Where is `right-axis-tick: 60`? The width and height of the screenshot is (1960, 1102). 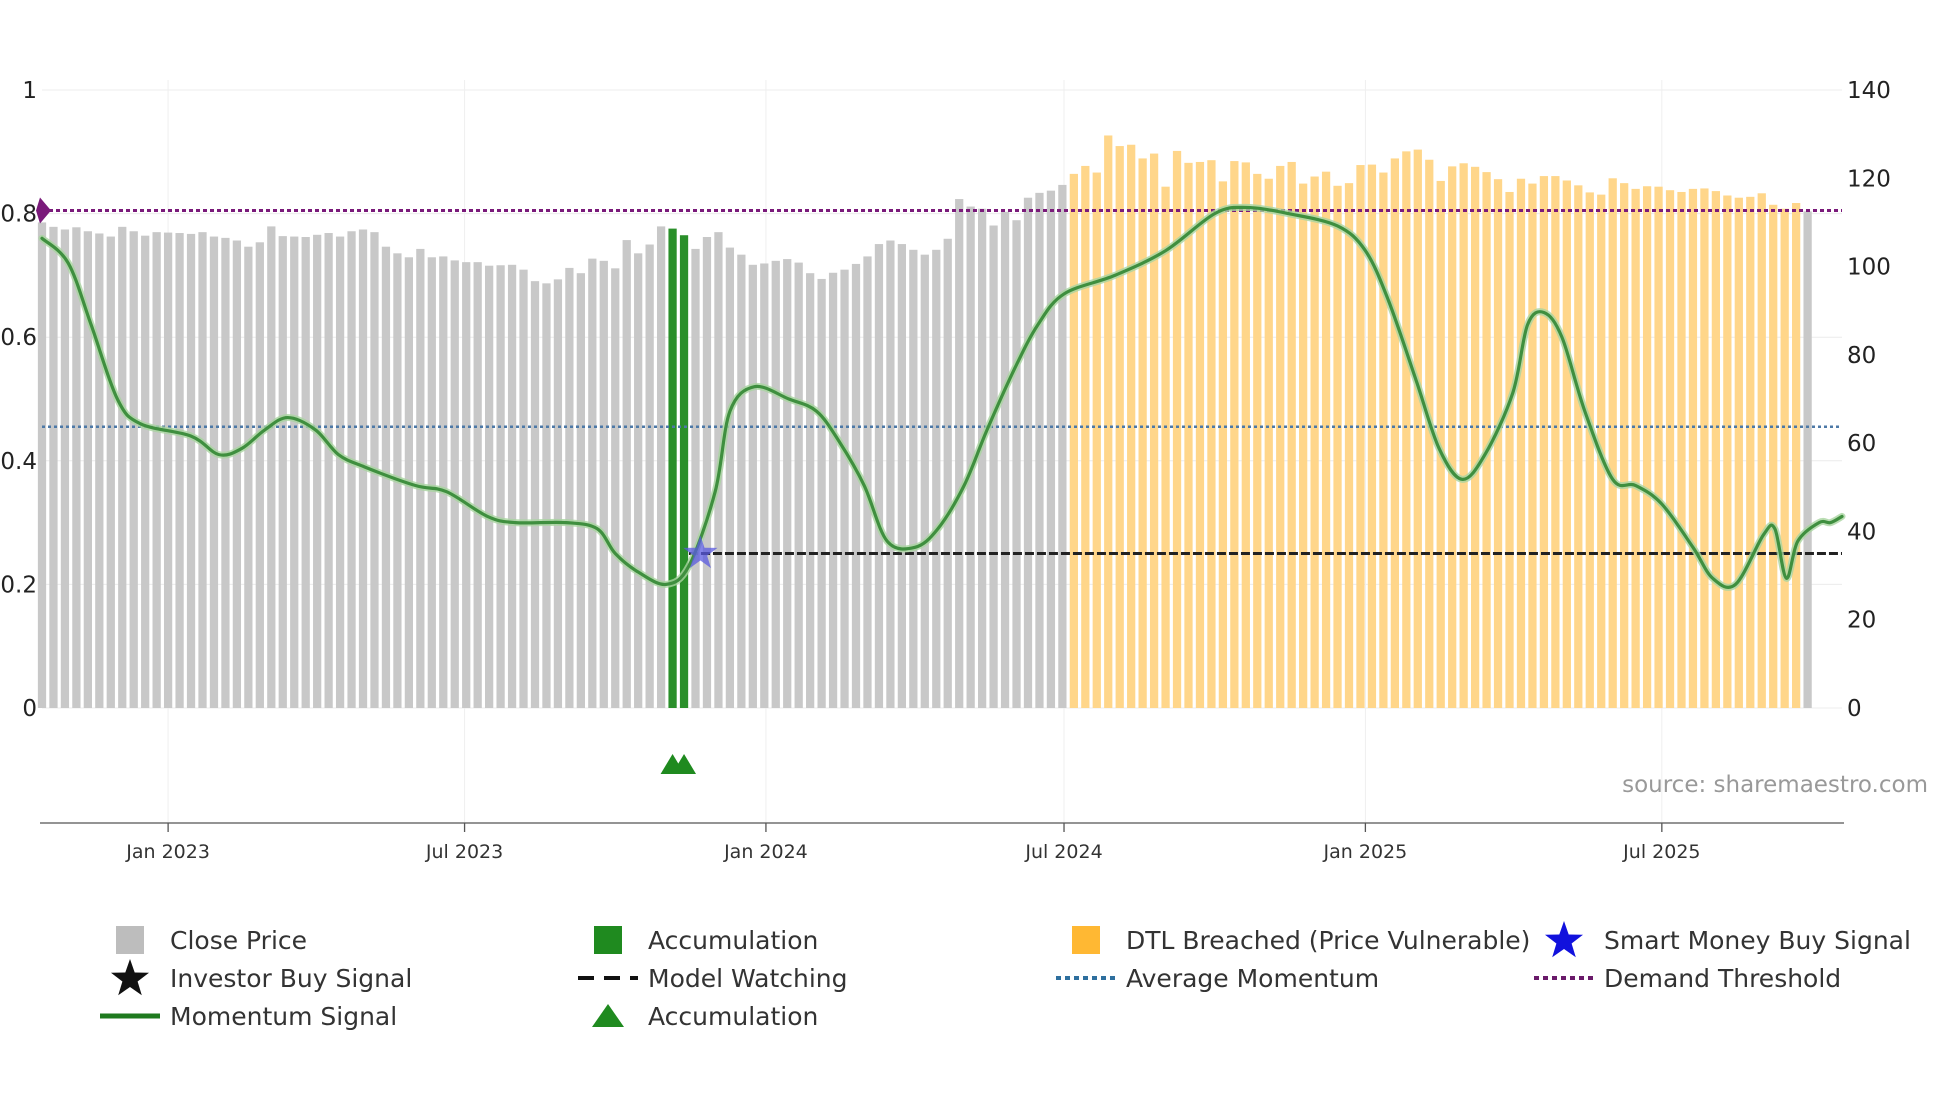
right-axis-tick: 60 is located at coordinates (1861, 444).